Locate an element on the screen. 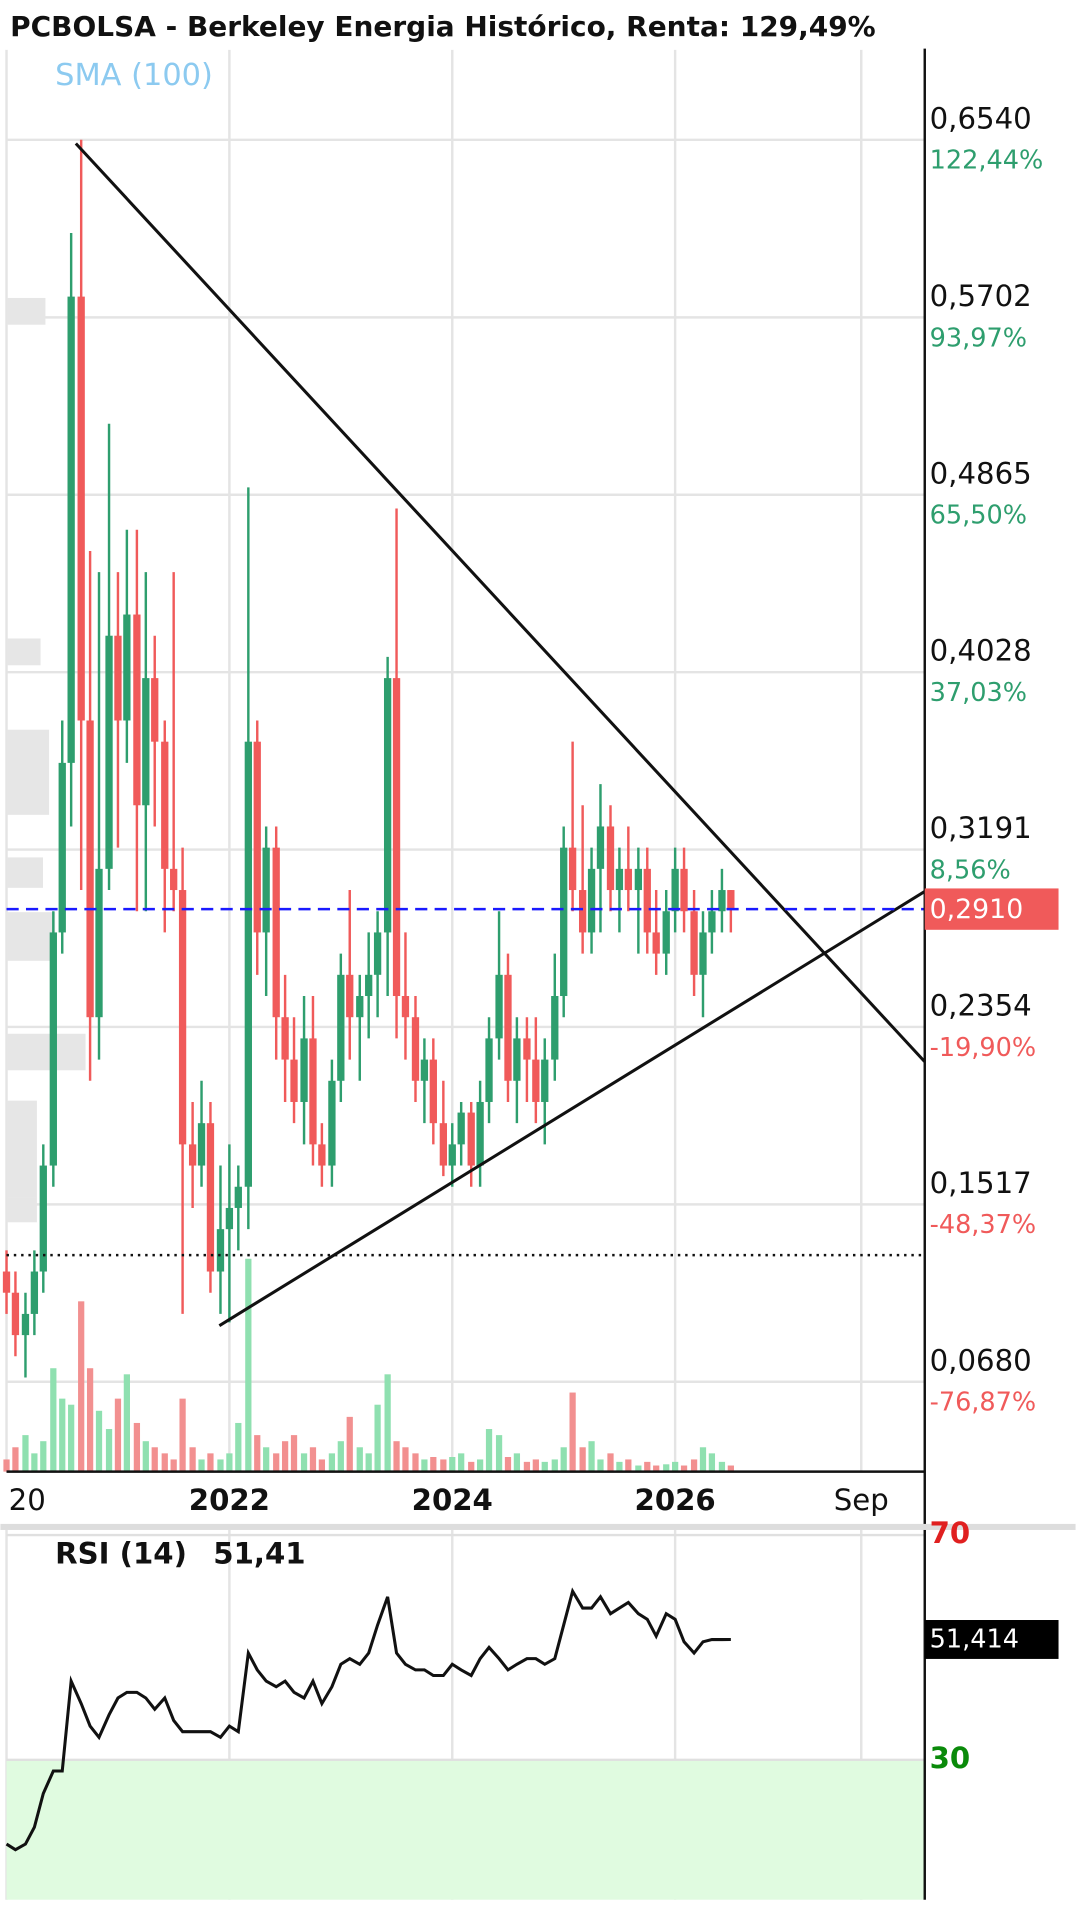 Image resolution: width=1076 pixels, height=1907 pixels. volume is located at coordinates (368, 1365).